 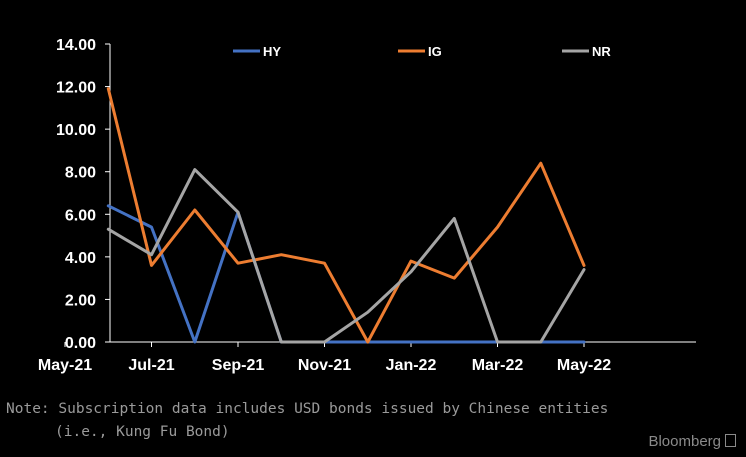 What do you see at coordinates (80, 215) in the screenshot?
I see `y-tick-label: 6.00` at bounding box center [80, 215].